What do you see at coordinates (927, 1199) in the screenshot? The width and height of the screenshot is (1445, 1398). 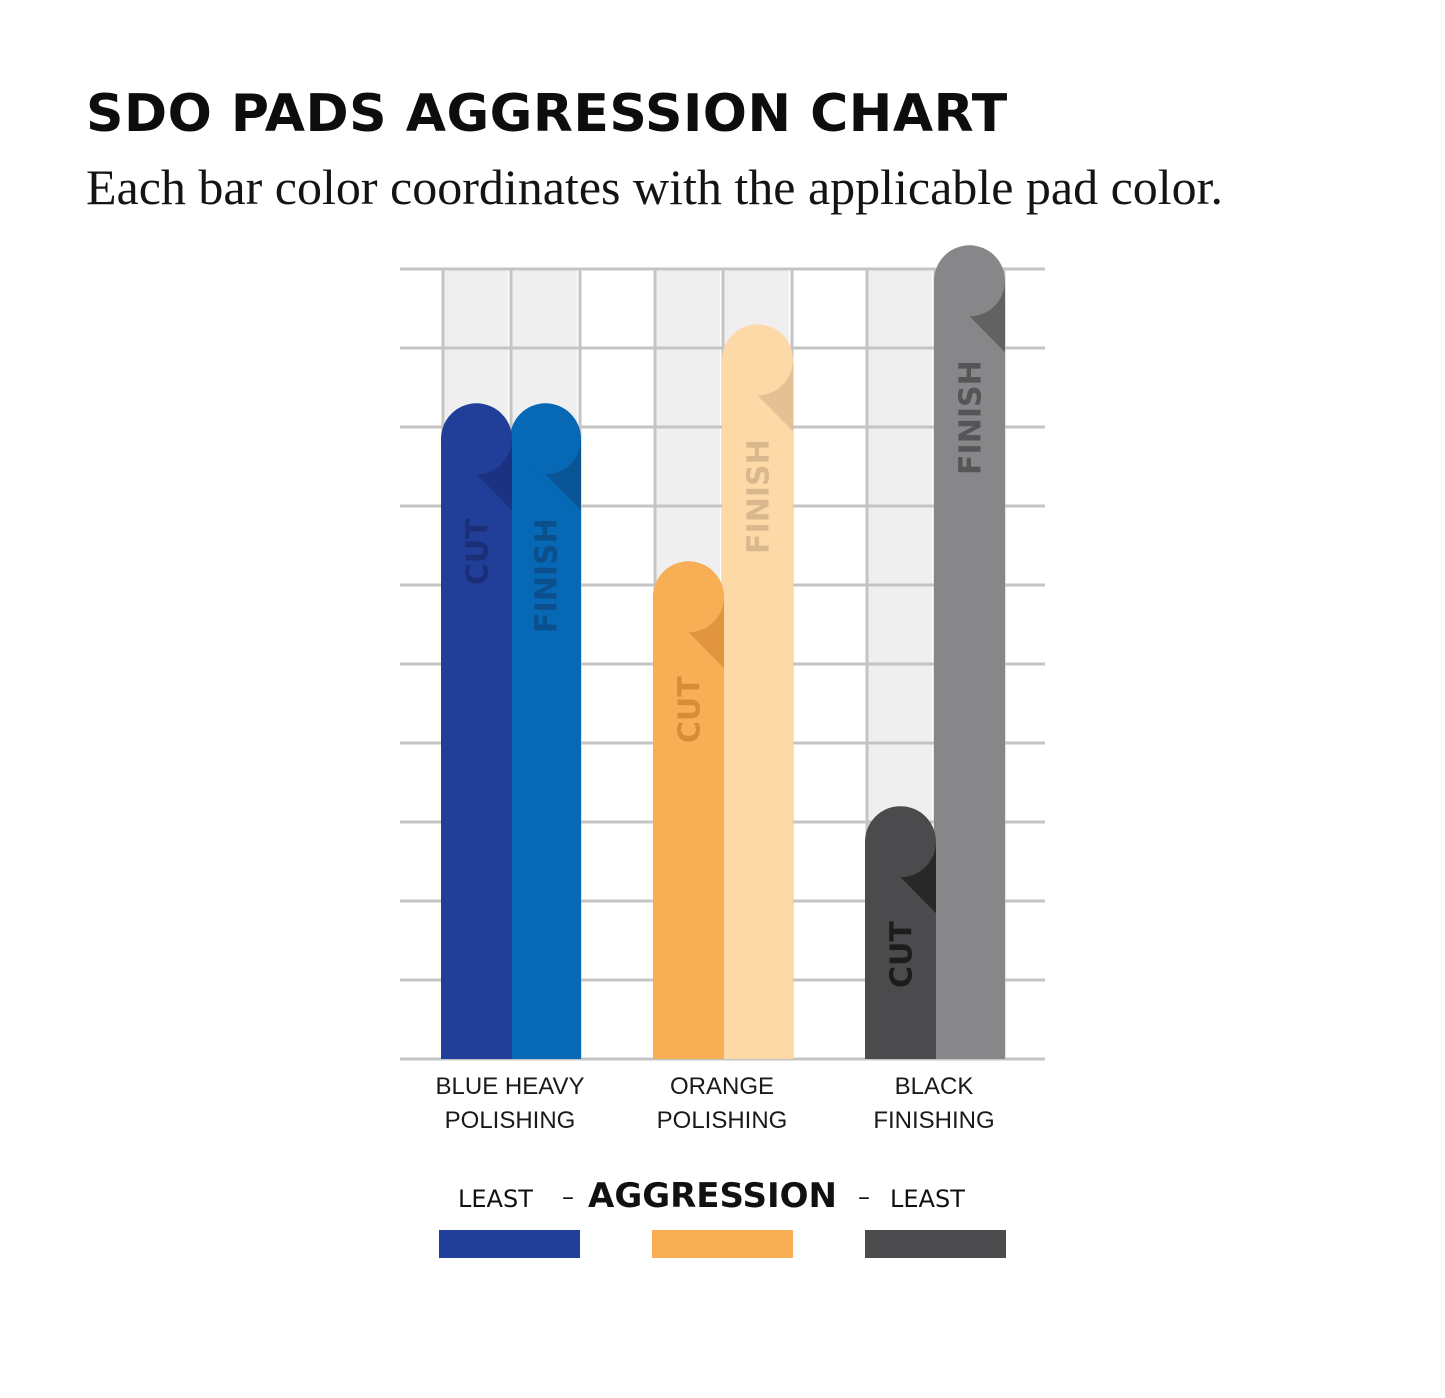 I see `legend-right-label: LEAST` at bounding box center [927, 1199].